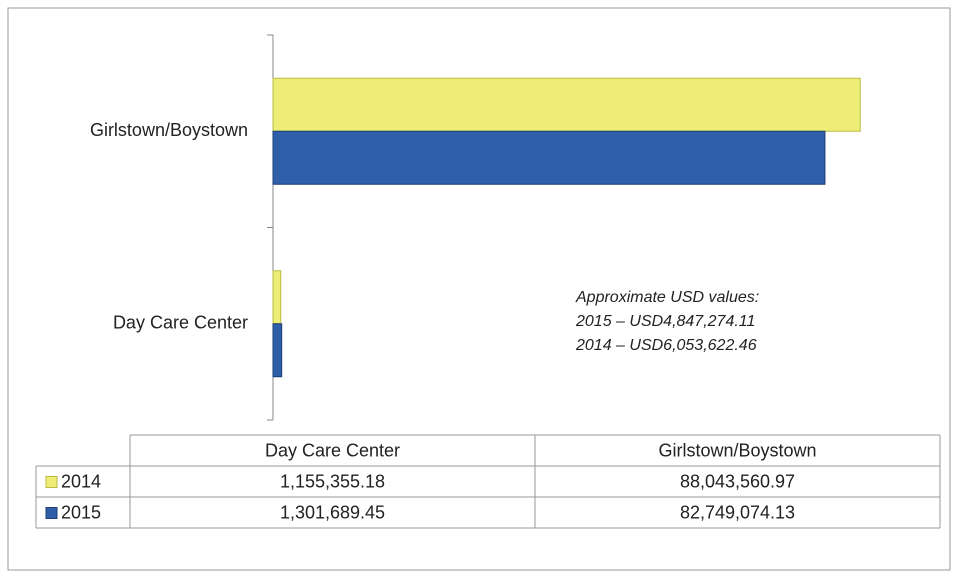 This screenshot has width=959, height=579. I want to click on annotation: 2014 – USD6,053,622.46, so click(666, 345).